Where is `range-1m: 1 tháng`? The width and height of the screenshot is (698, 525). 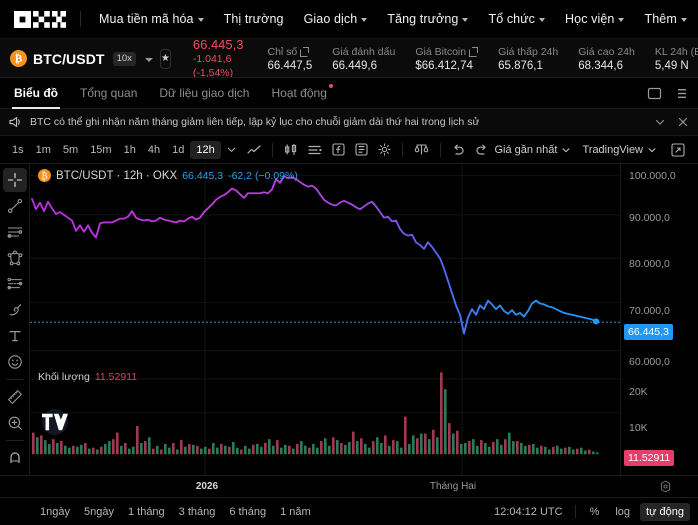 range-1m: 1 tháng is located at coordinates (146, 511).